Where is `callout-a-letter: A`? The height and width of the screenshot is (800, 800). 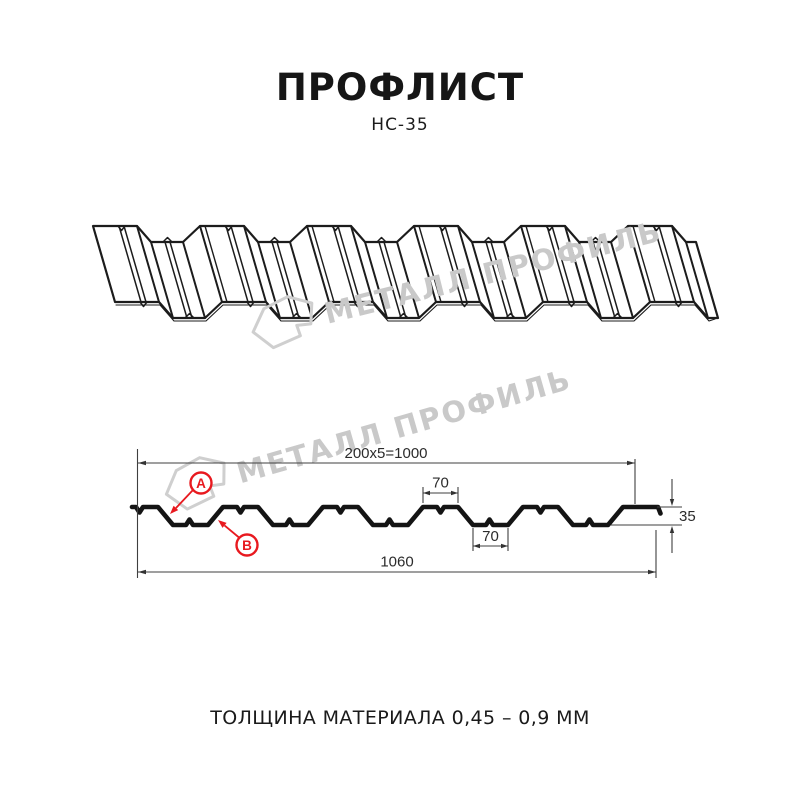
callout-a-letter: A is located at coordinates (201, 483).